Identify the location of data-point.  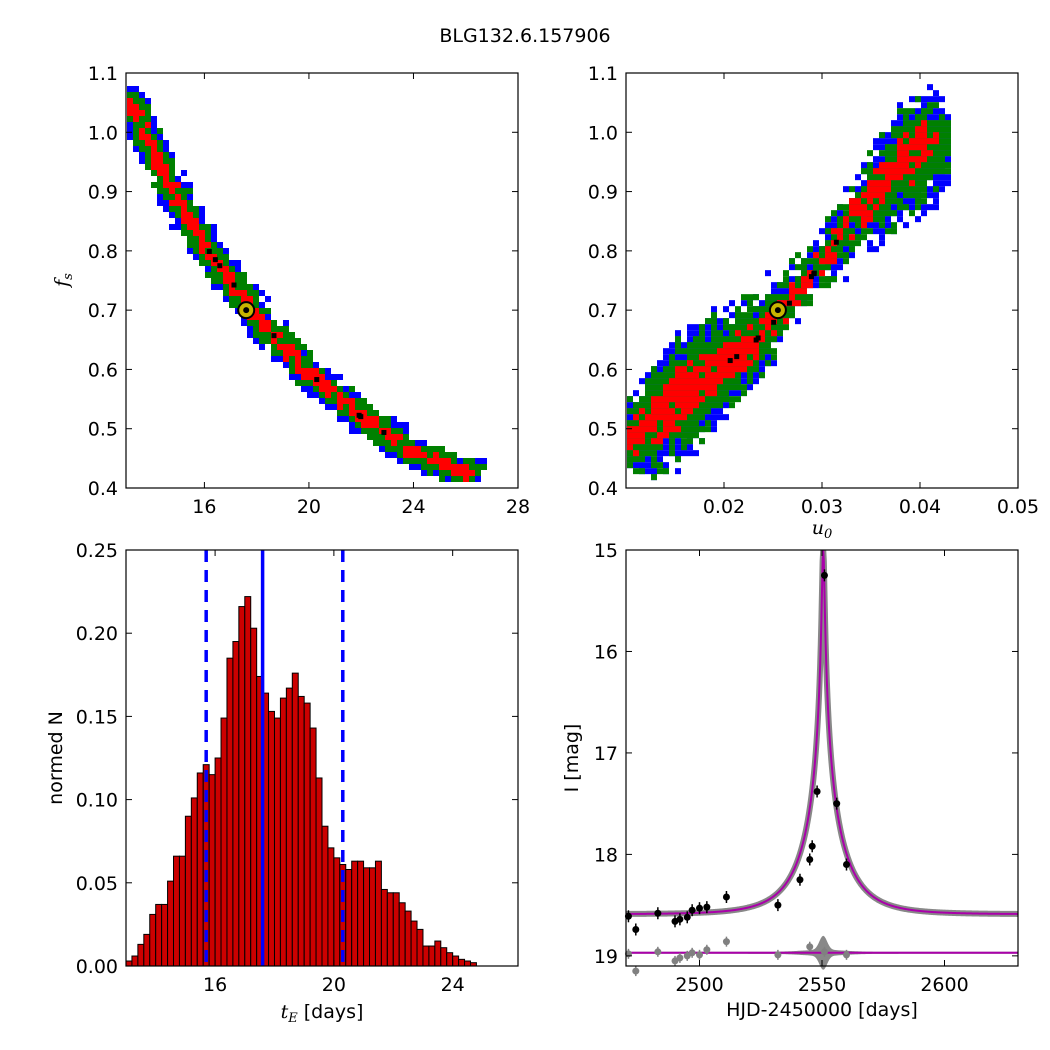
(812, 846).